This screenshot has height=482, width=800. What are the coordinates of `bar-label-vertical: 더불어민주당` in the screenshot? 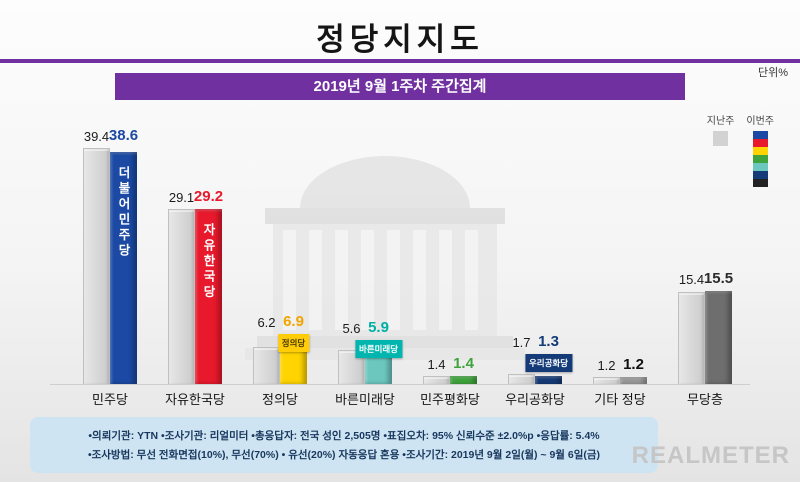 It's located at (123, 213).